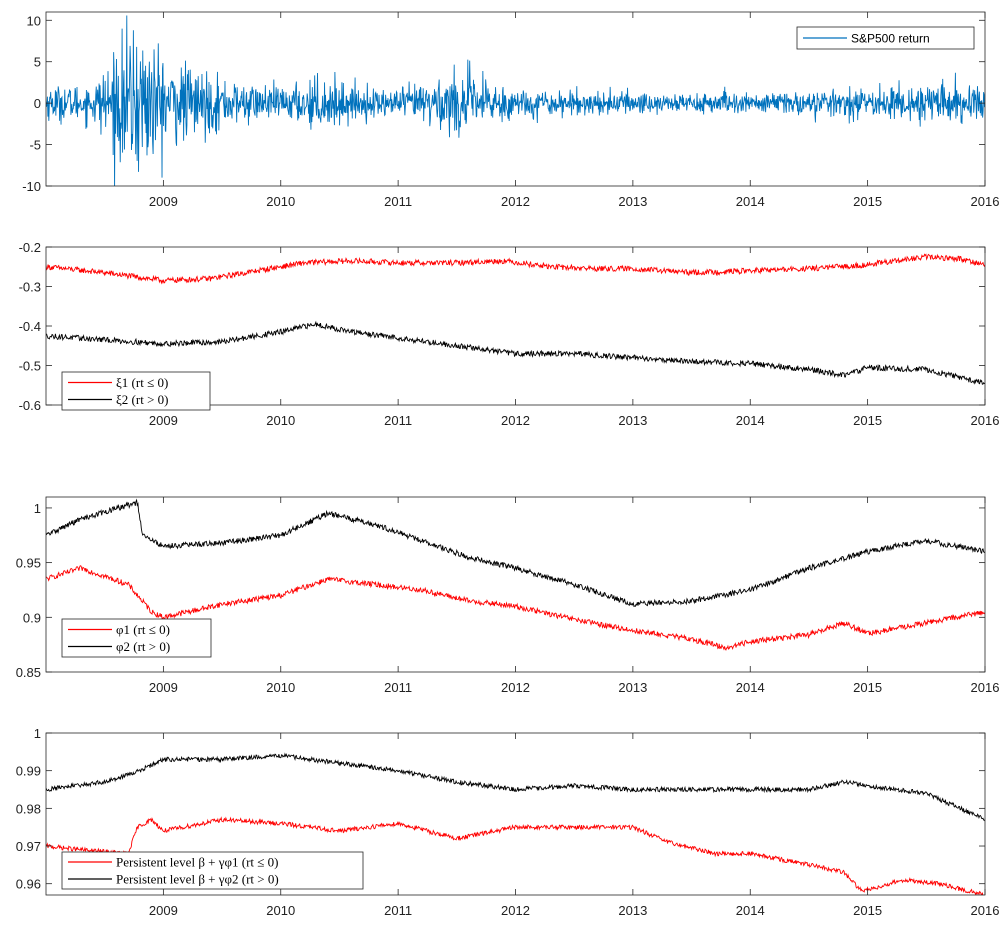 This screenshot has width=1002, height=929. What do you see at coordinates (30, 366) in the screenshot?
I see `y-tick-label: -0.5` at bounding box center [30, 366].